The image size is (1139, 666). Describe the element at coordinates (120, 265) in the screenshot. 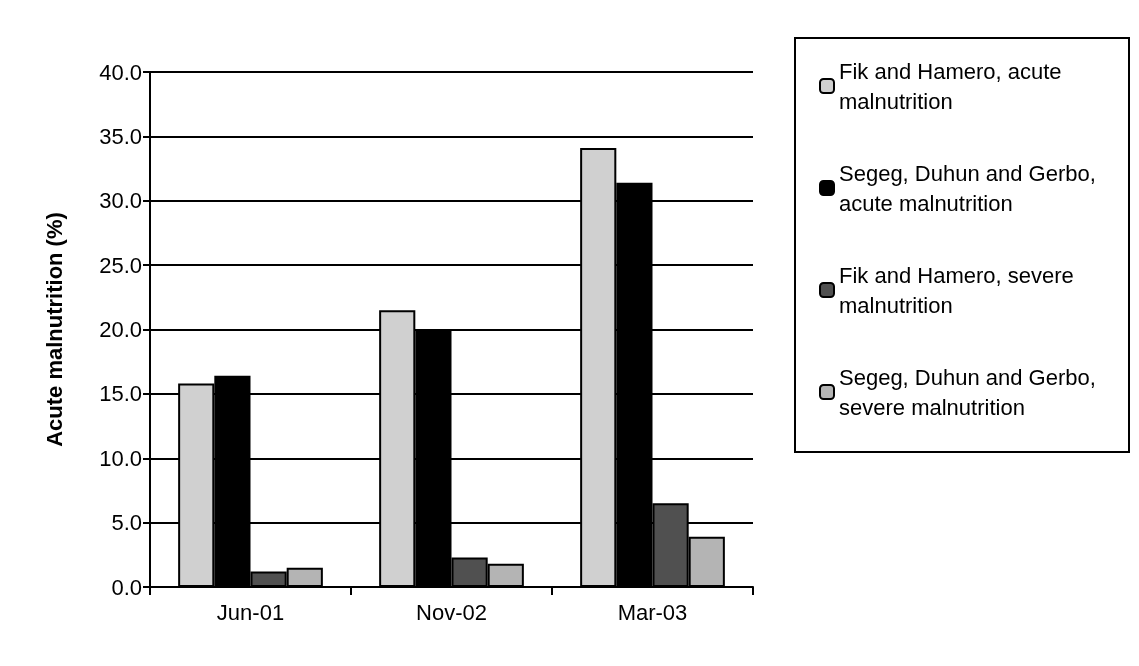

I see `y-tick-label: 25.0` at that location.